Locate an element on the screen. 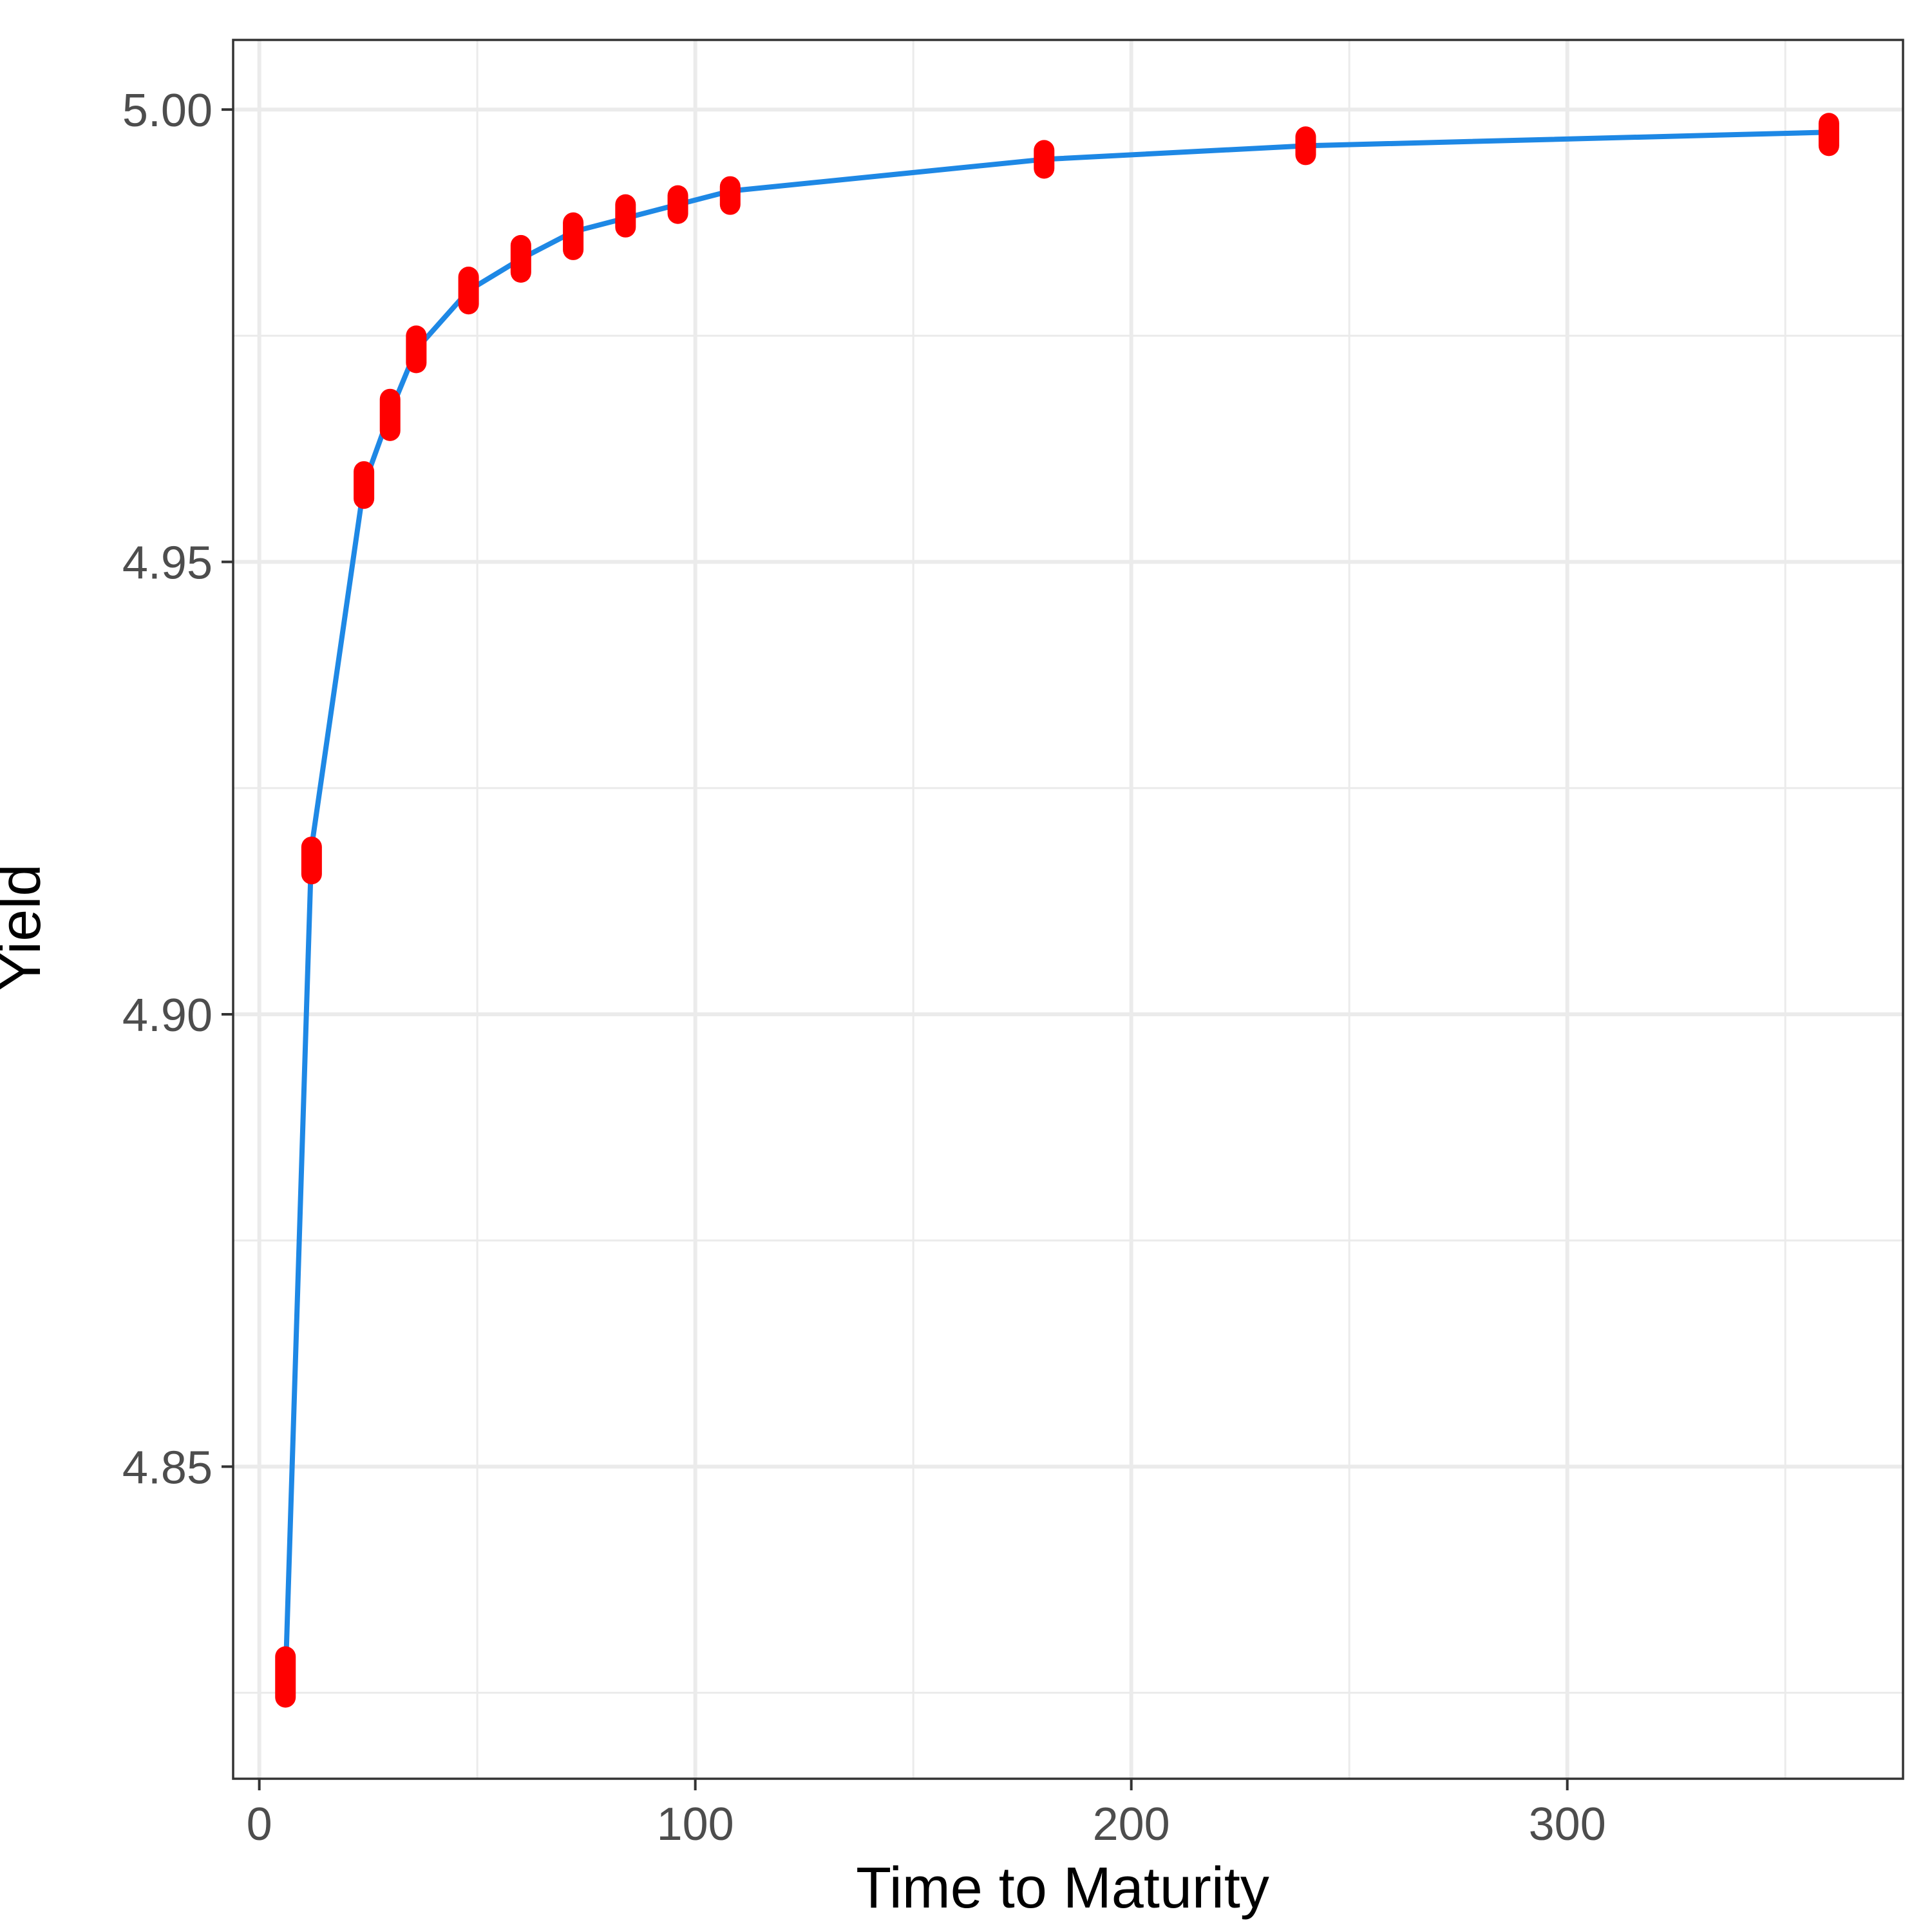  x-tick-label: 300 is located at coordinates (1568, 1824).